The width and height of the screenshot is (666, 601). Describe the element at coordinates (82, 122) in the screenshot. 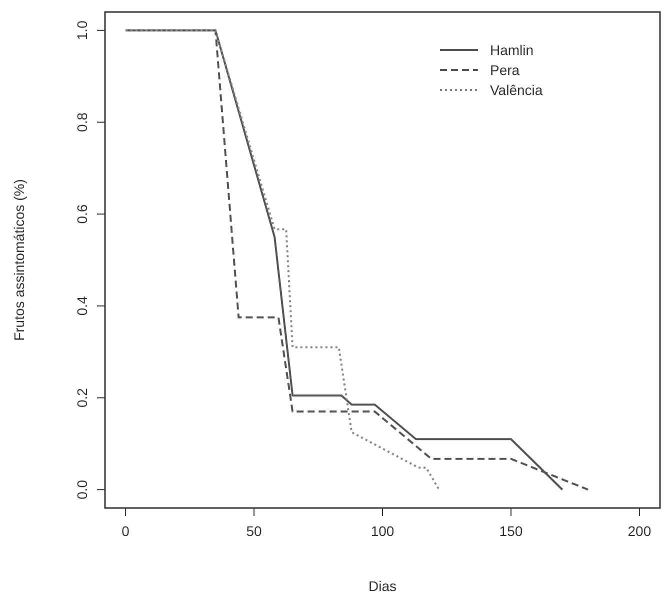

I see `y-tick-label: 0.8` at that location.